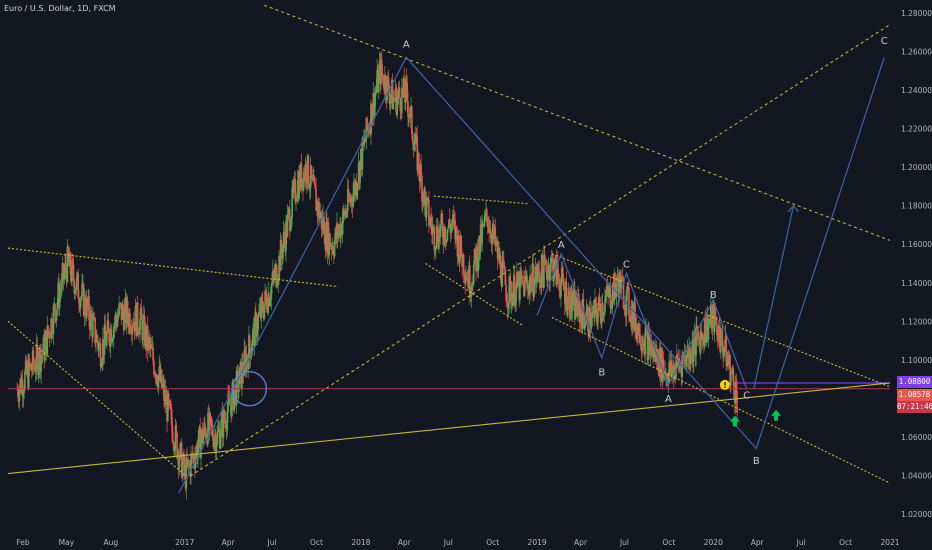  What do you see at coordinates (249, 389) in the screenshot?
I see `highlight-circle` at bounding box center [249, 389].